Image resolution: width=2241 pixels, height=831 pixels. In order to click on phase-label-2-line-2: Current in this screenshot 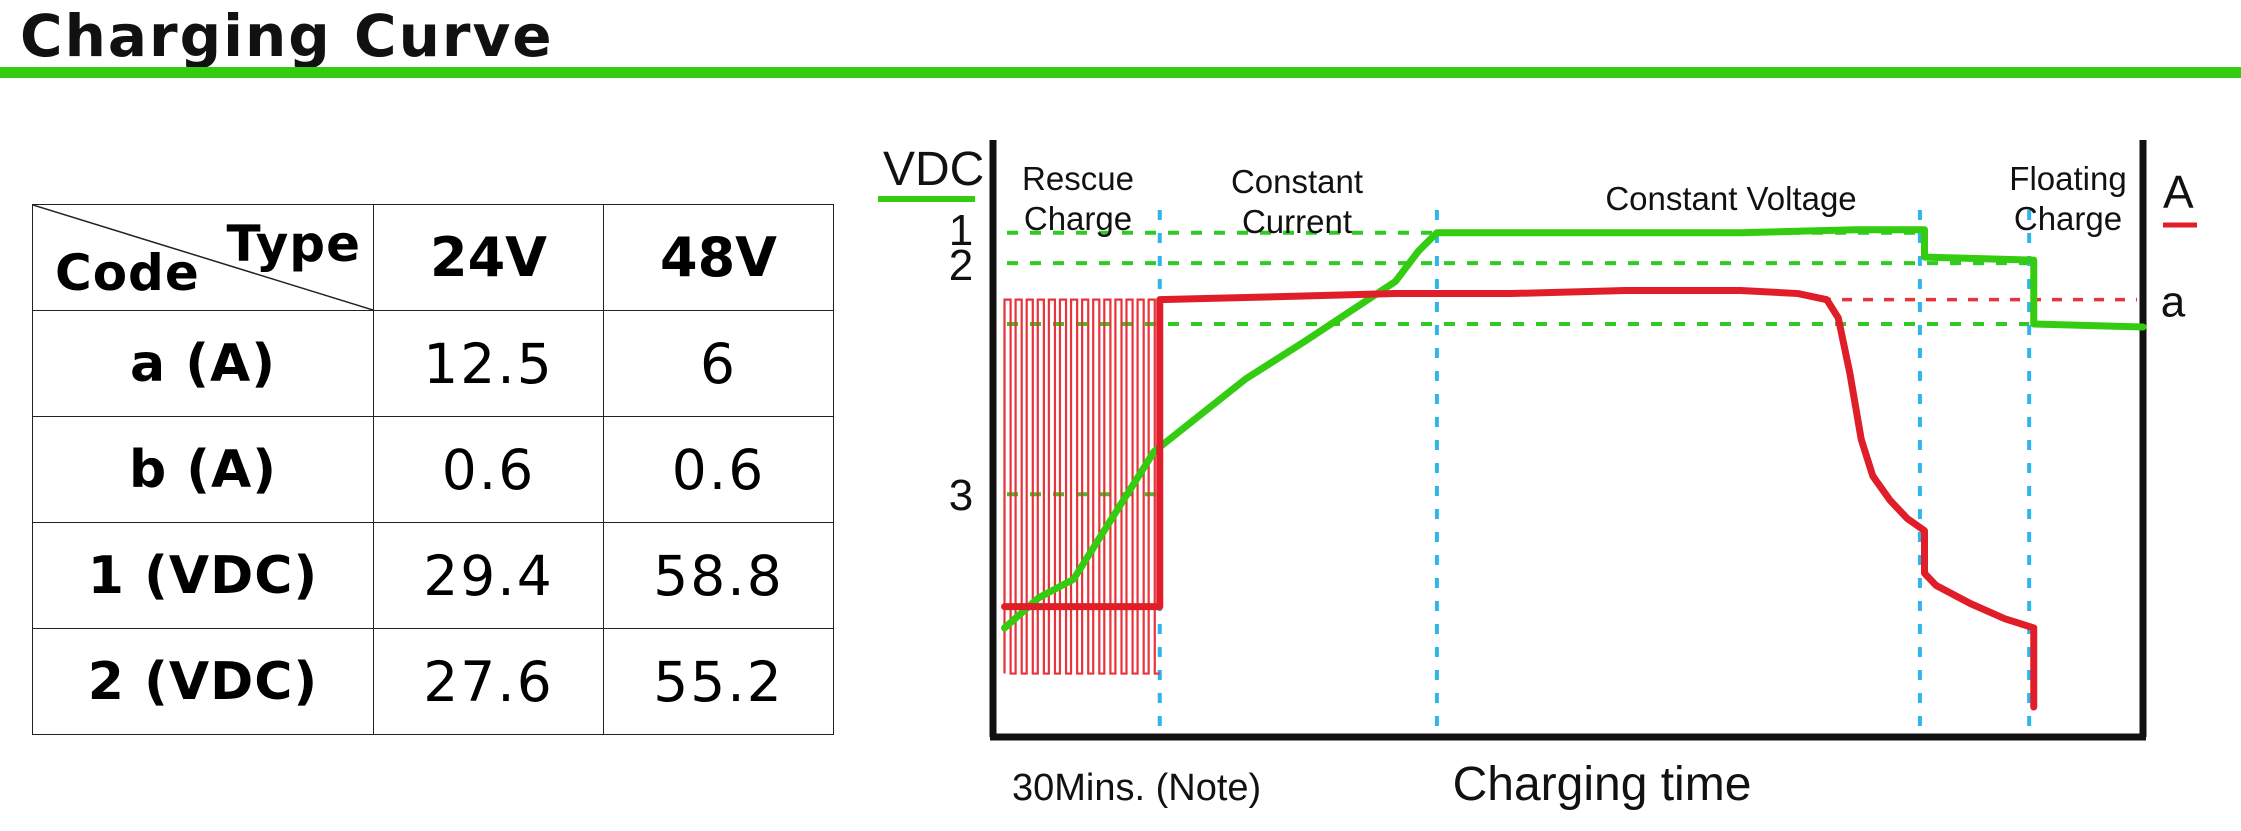, I will do `click(1297, 221)`.